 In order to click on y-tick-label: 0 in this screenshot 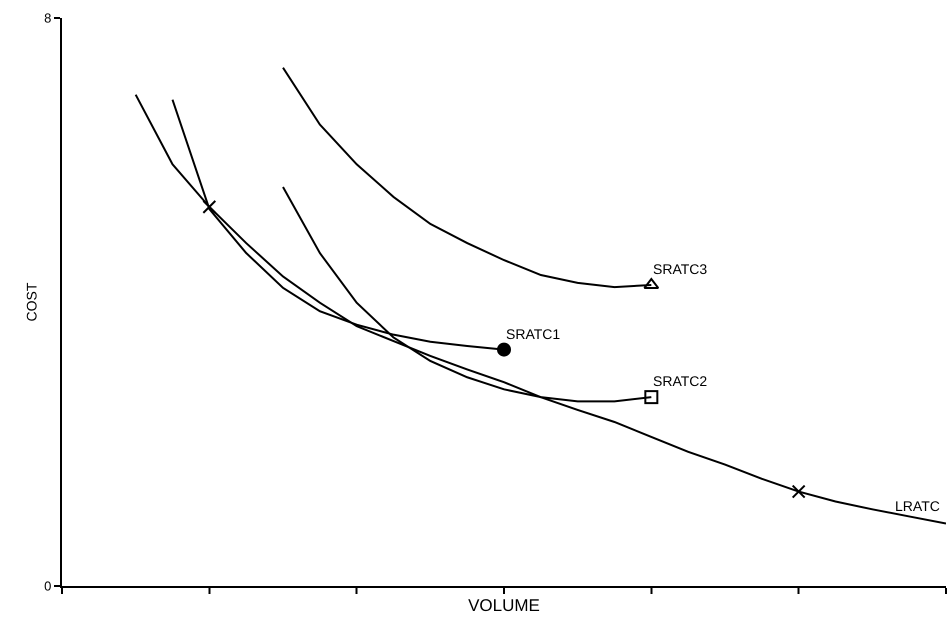, I will do `click(48, 586)`.